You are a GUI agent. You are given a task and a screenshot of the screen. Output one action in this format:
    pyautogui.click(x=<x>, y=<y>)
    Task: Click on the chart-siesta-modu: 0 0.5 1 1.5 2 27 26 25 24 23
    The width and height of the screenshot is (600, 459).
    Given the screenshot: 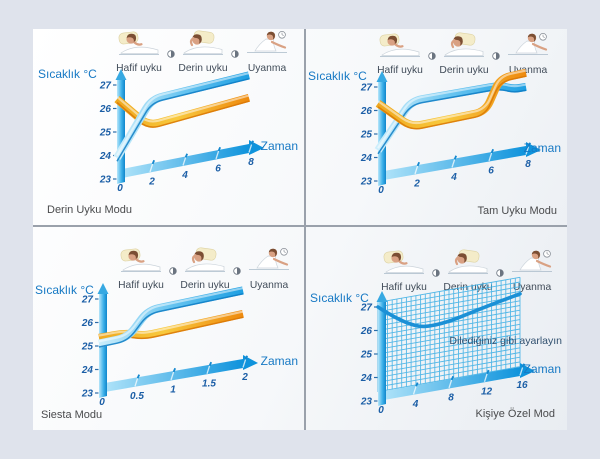 What is the action you would take?
    pyautogui.click(x=169, y=345)
    